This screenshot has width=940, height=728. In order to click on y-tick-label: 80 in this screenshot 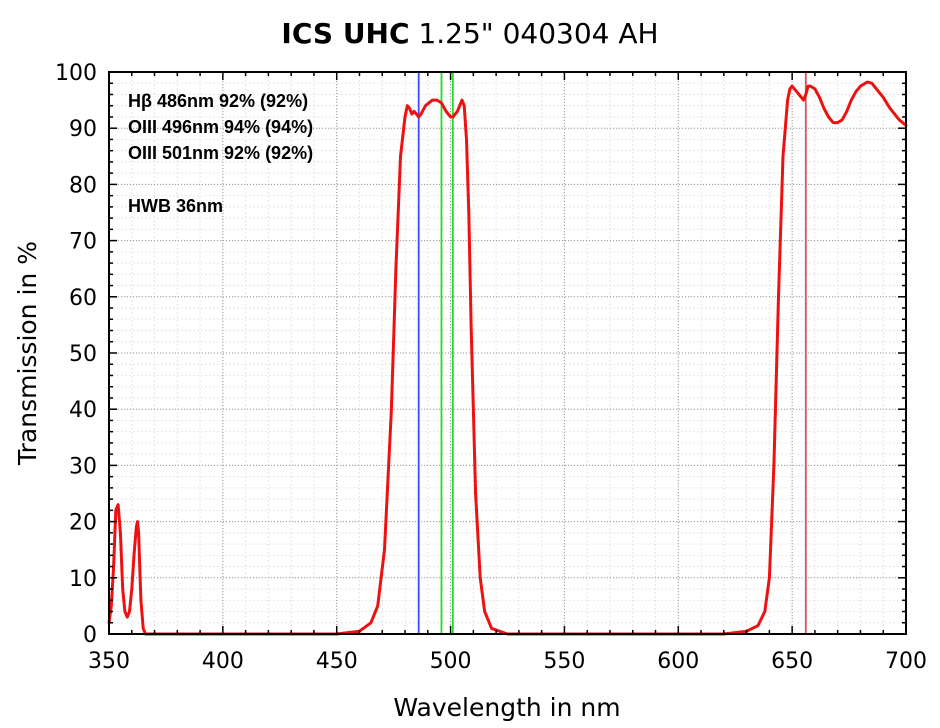, I will do `click(83, 185)`.